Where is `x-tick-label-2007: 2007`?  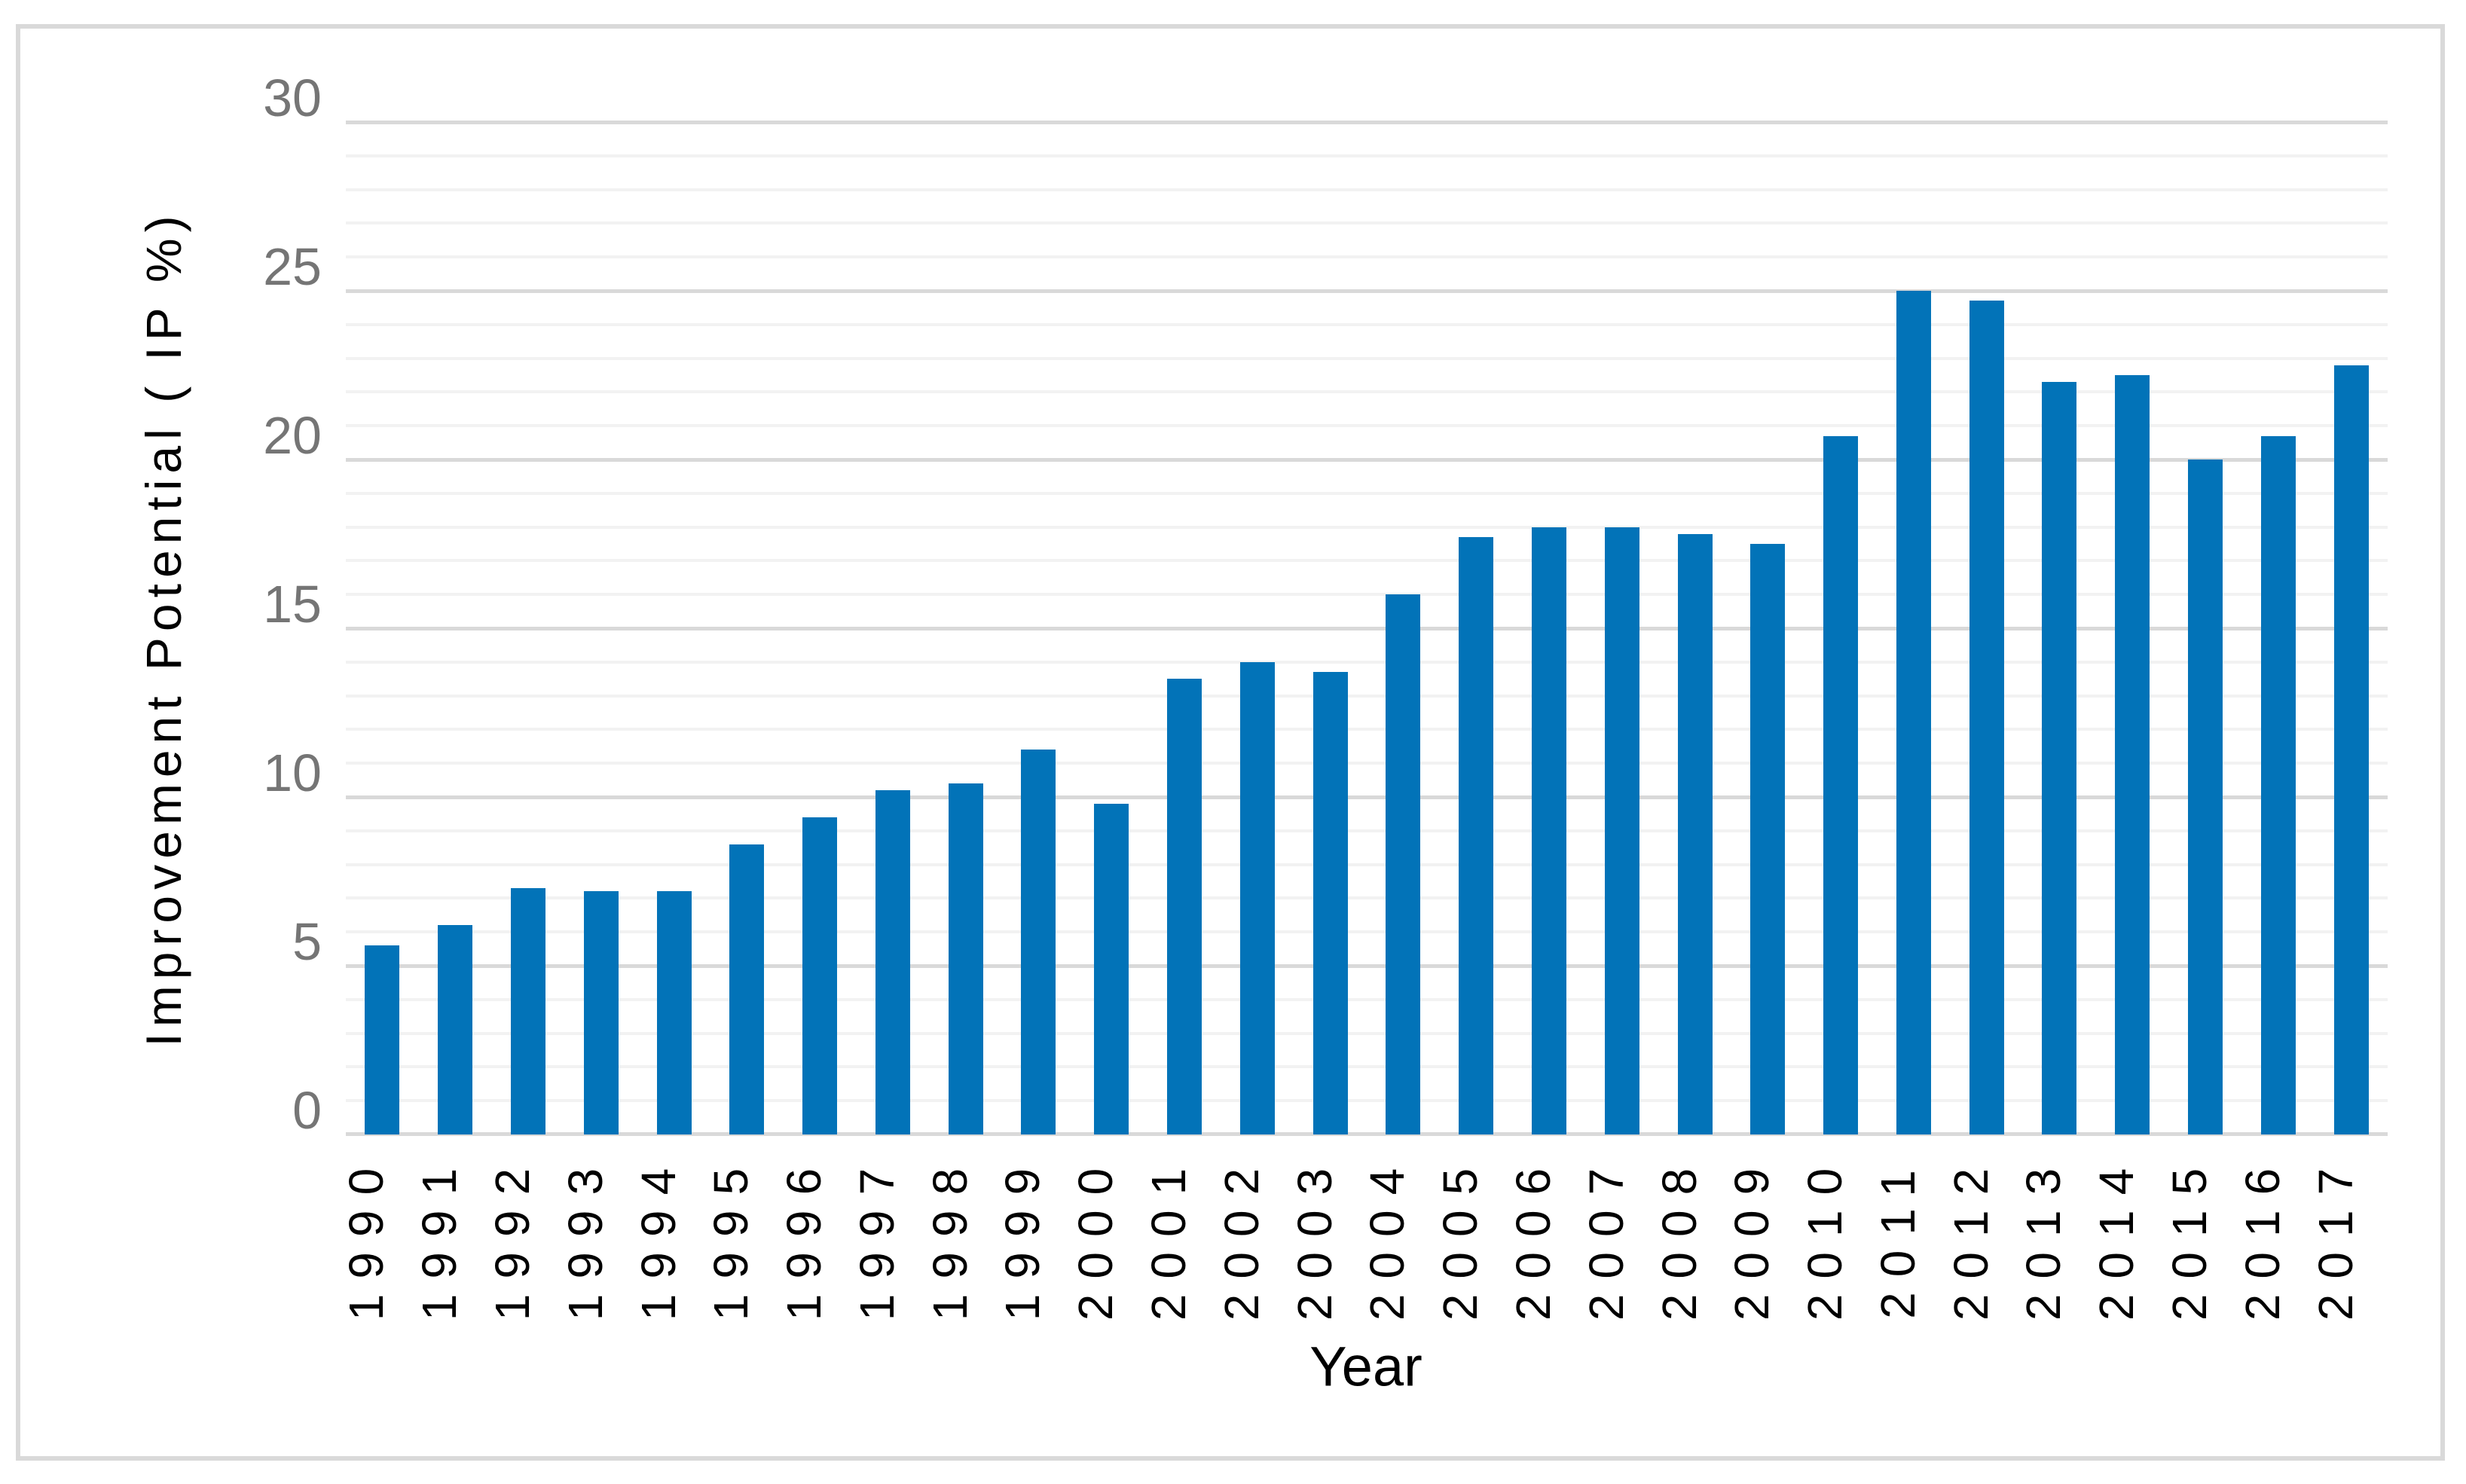
x-tick-label-2007: 2007 is located at coordinates (1605, 1237).